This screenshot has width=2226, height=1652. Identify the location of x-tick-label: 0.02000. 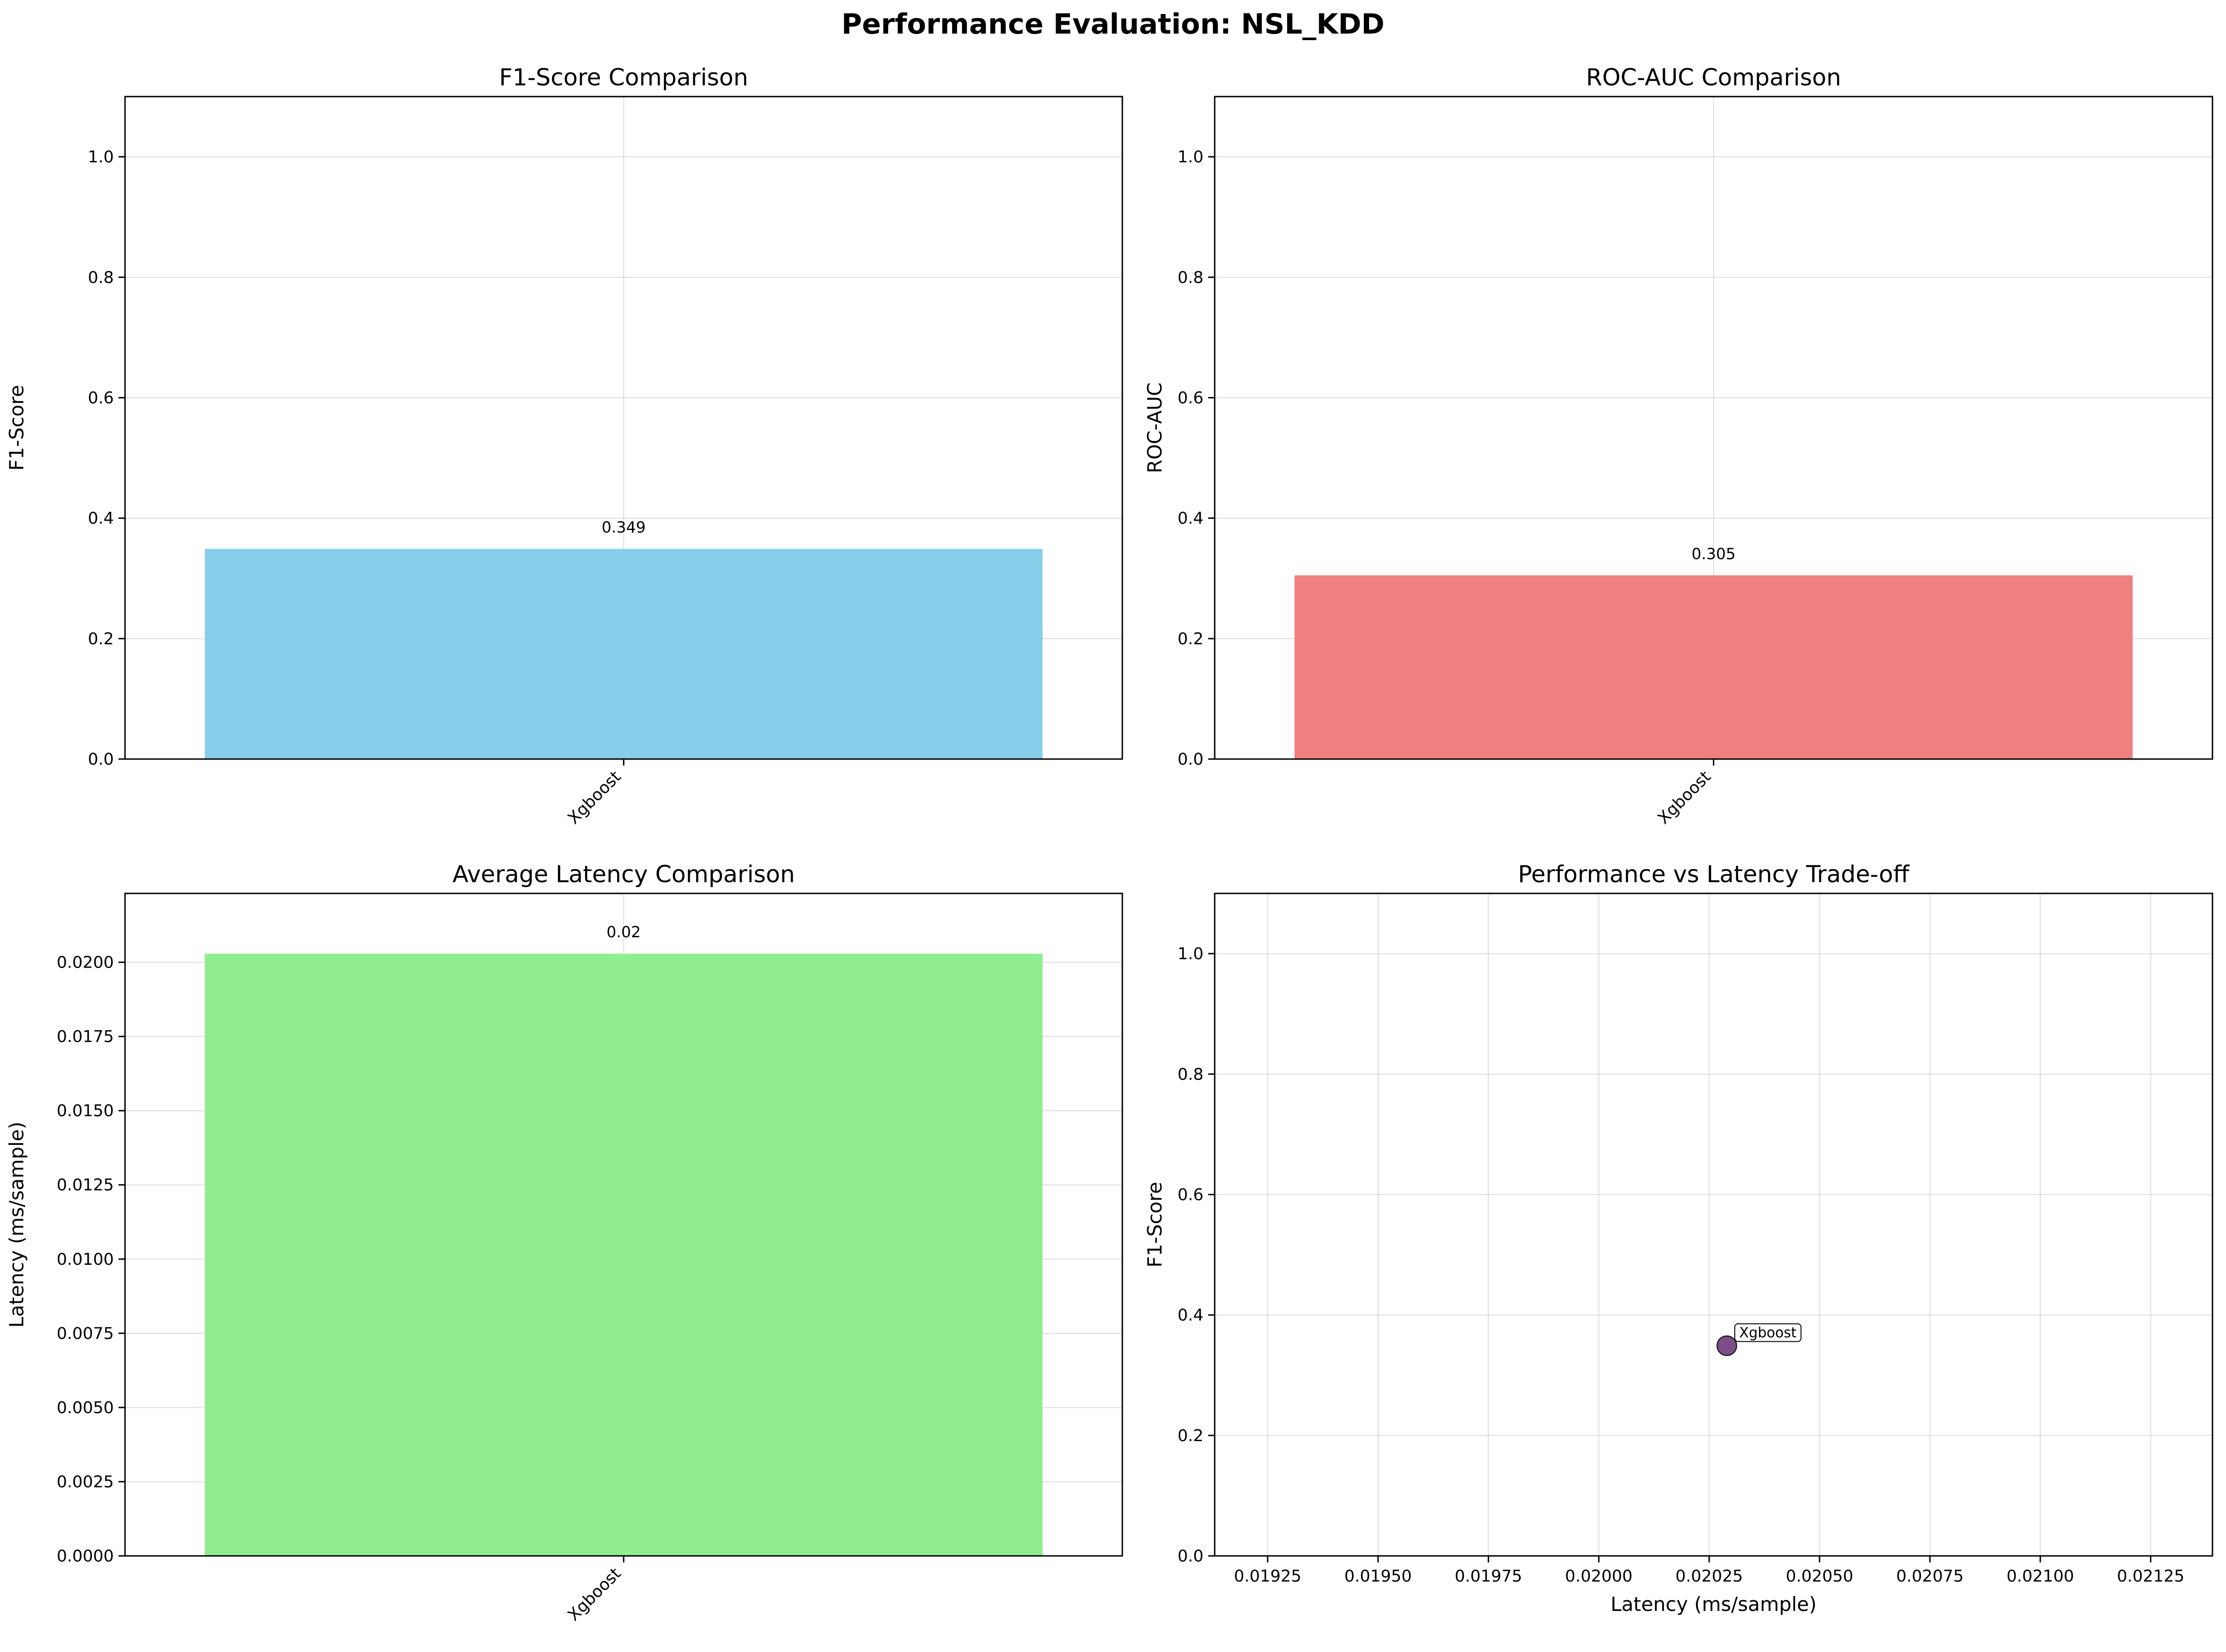
(1599, 1577).